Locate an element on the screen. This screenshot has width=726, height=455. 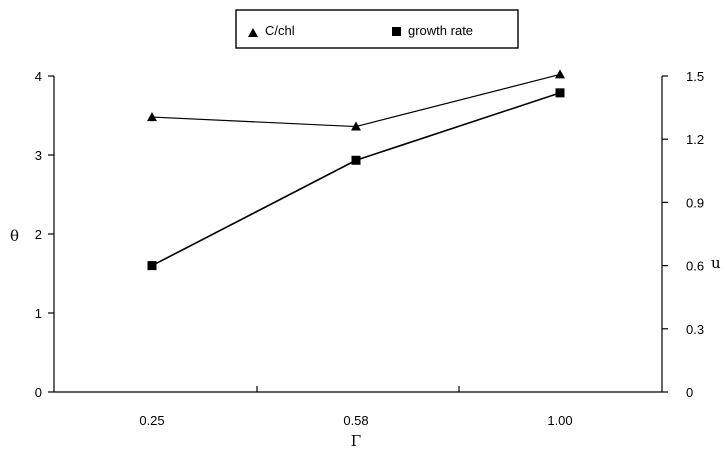
x-tick-label: 1.00 is located at coordinates (559, 420).